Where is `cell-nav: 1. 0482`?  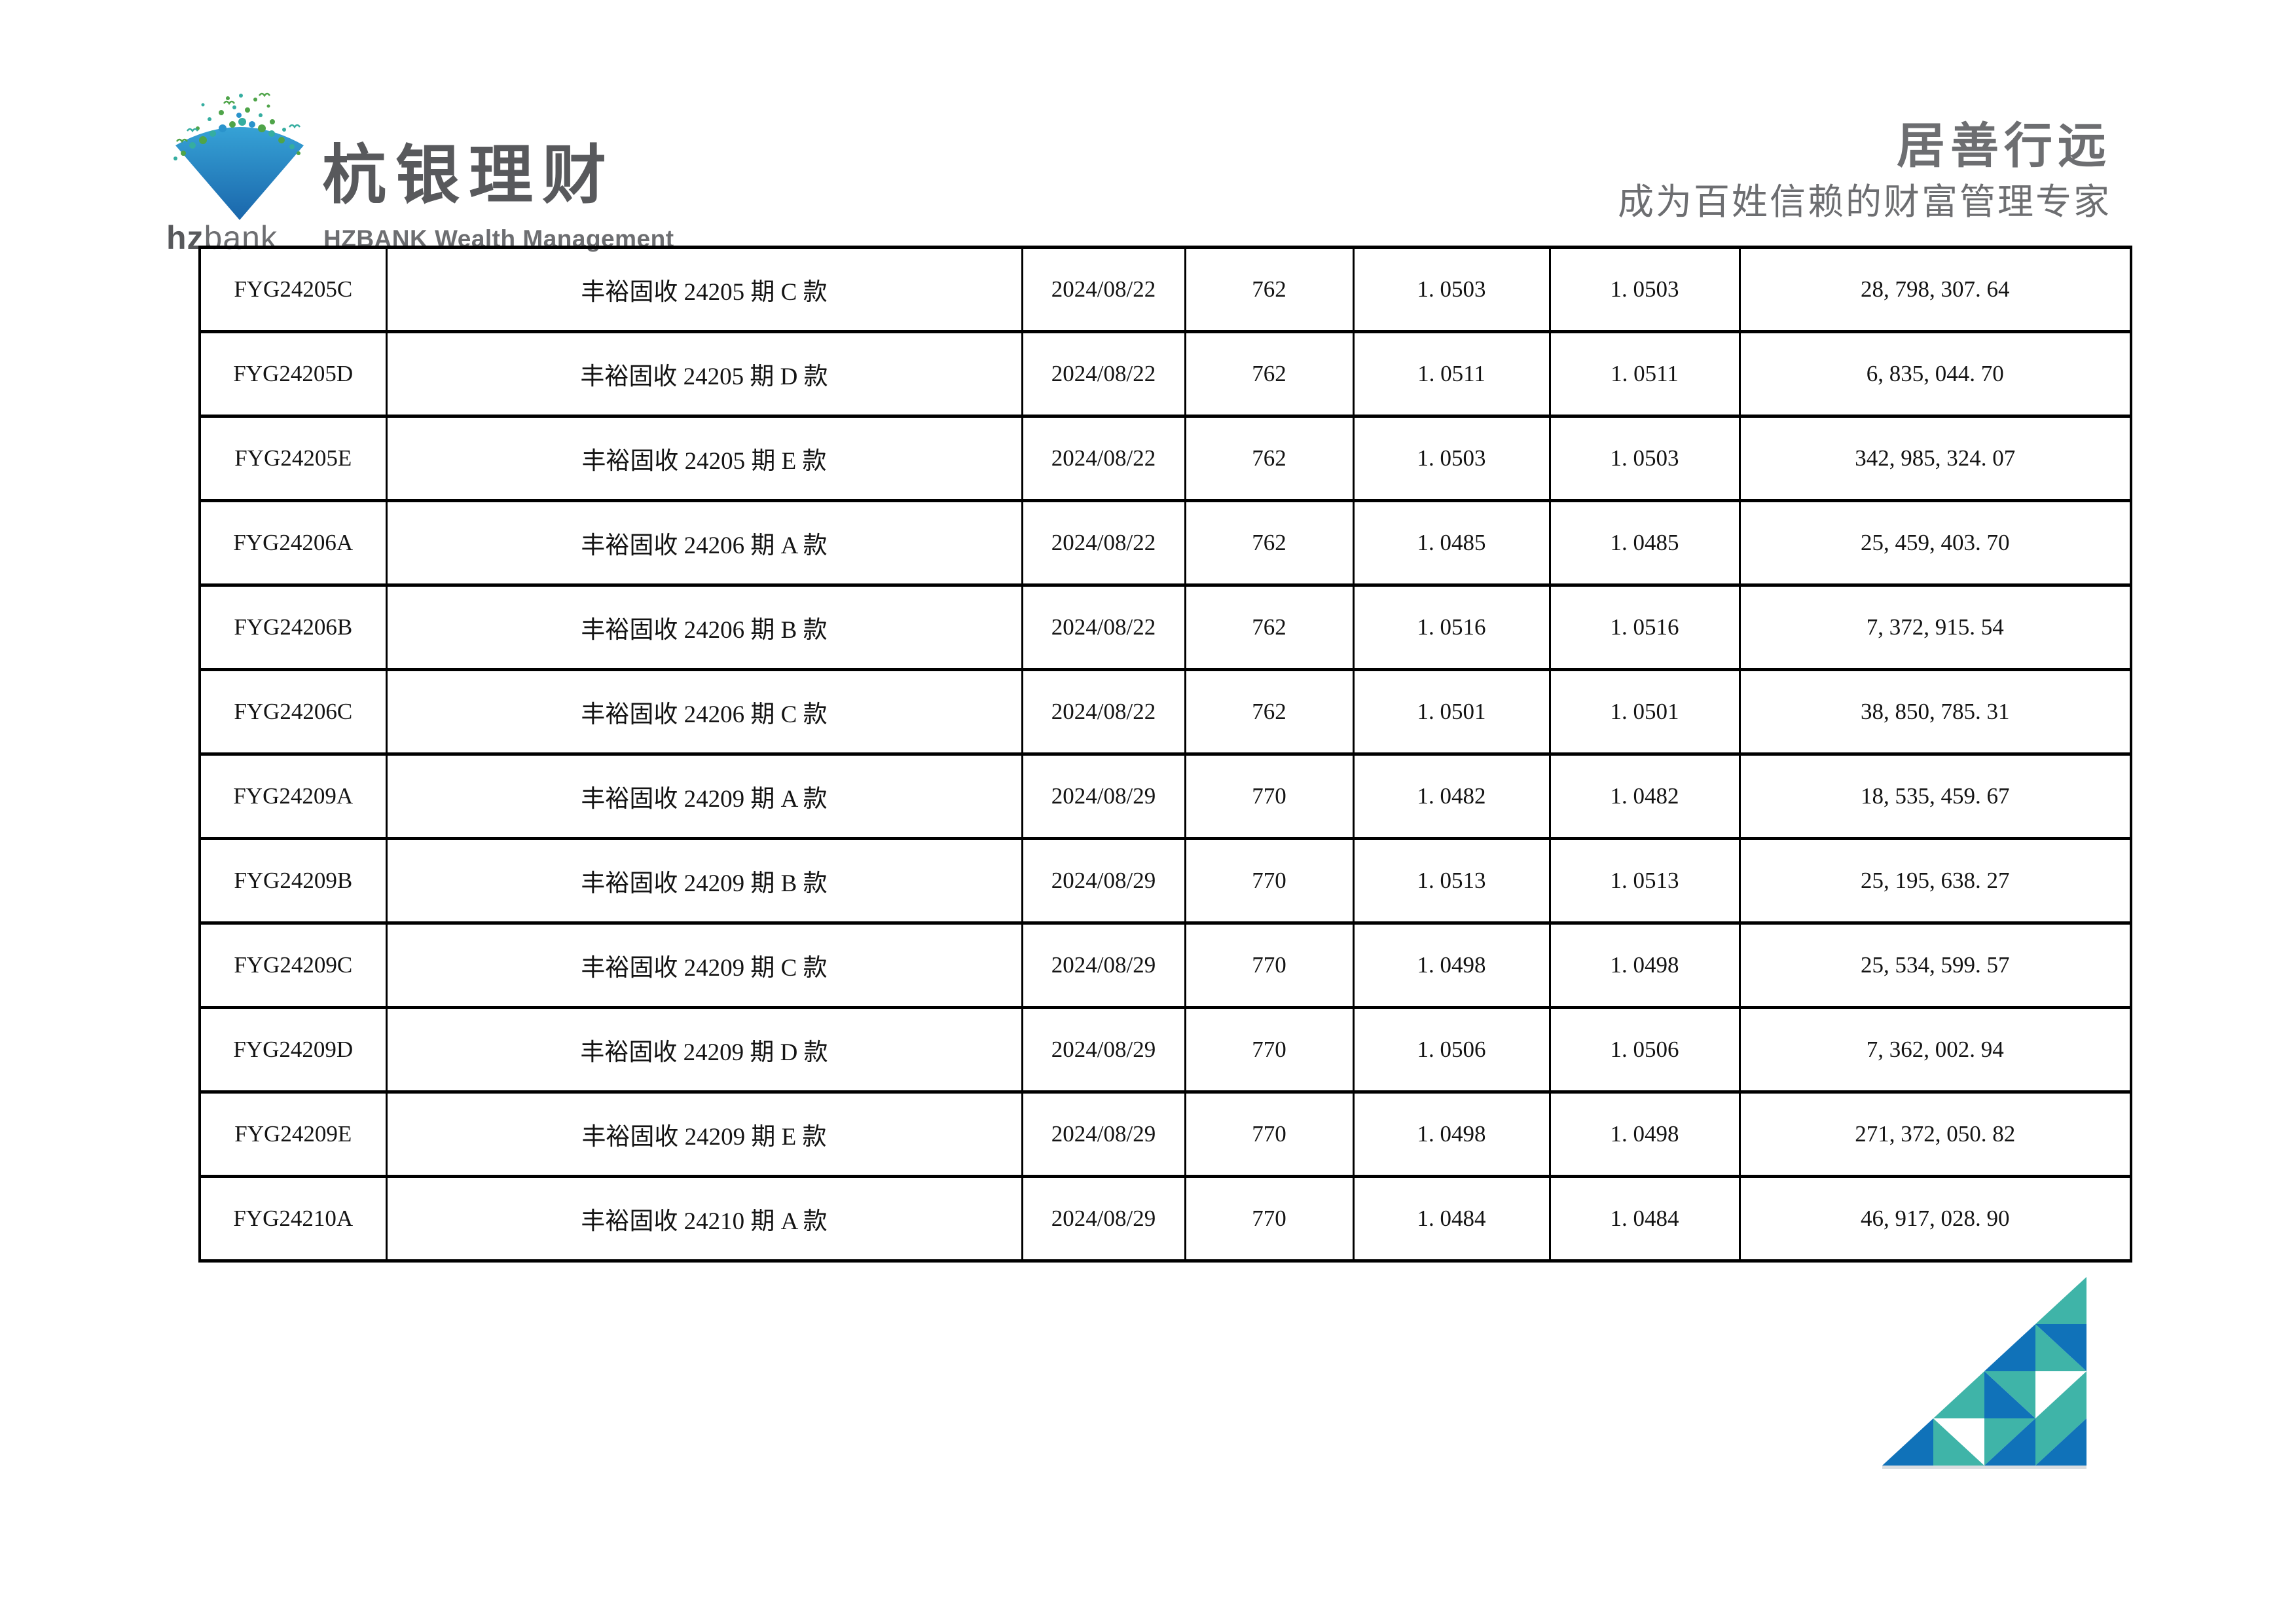 cell-nav: 1. 0482 is located at coordinates (1451, 796).